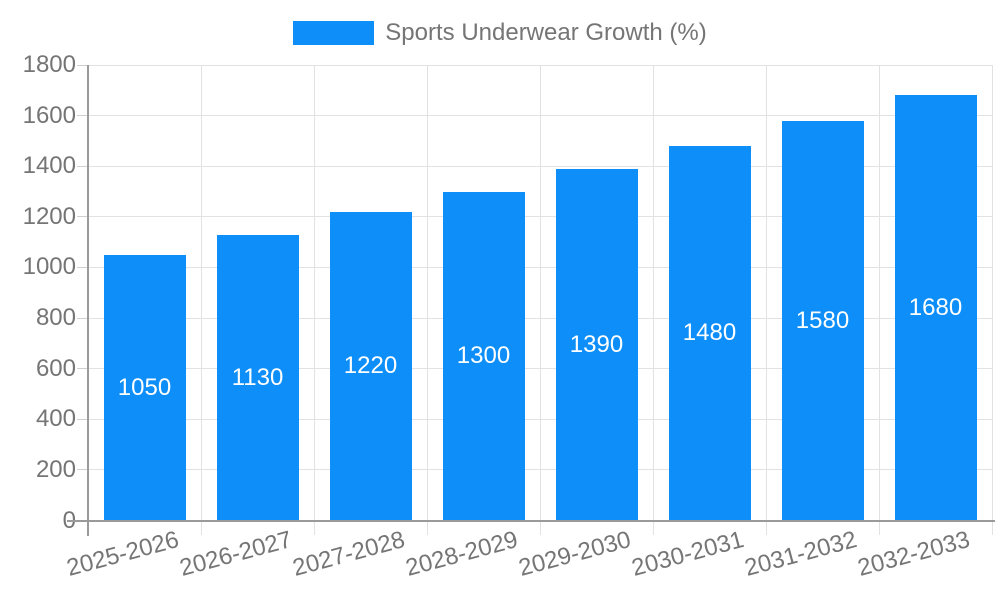 The image size is (1000, 600). Describe the element at coordinates (49, 216) in the screenshot. I see `y-tick-label: 1200` at that location.